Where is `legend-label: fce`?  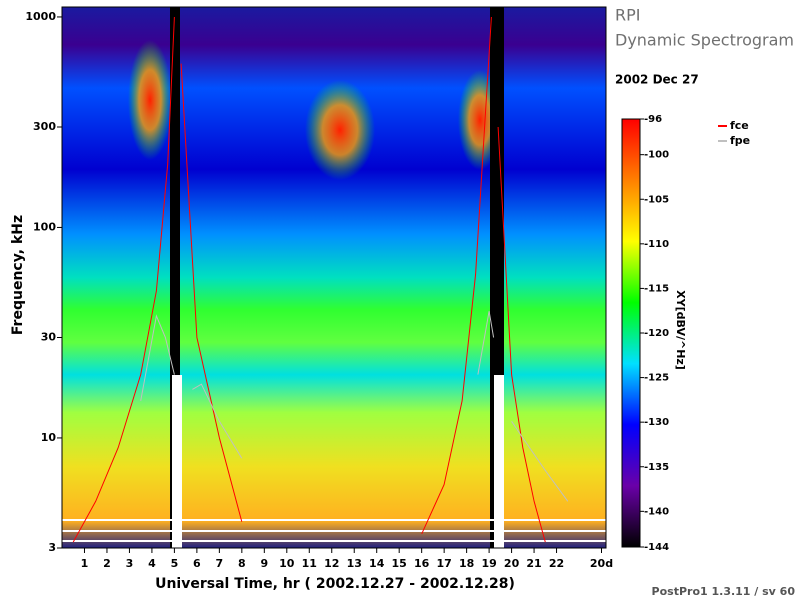 legend-label: fce is located at coordinates (739, 125).